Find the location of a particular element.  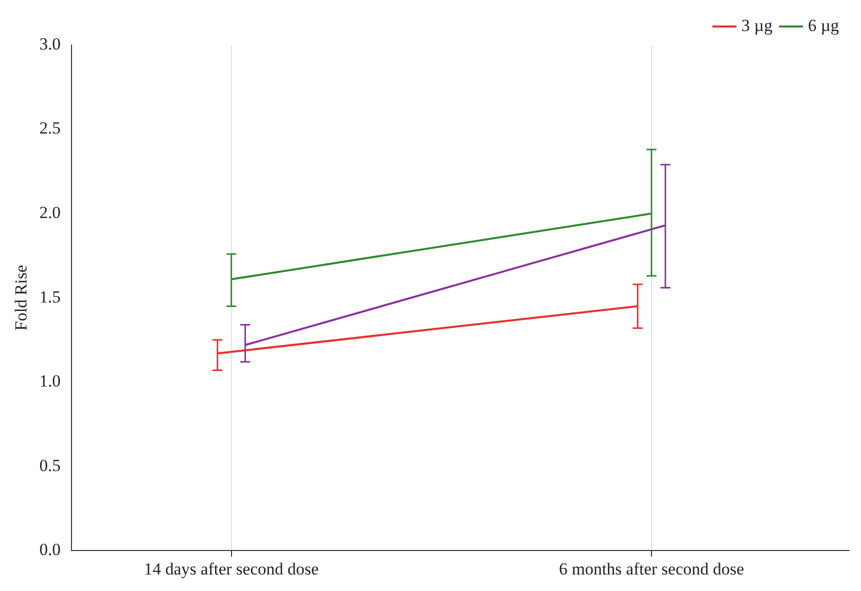

y-tick-label: 0.0 is located at coordinates (50, 550).